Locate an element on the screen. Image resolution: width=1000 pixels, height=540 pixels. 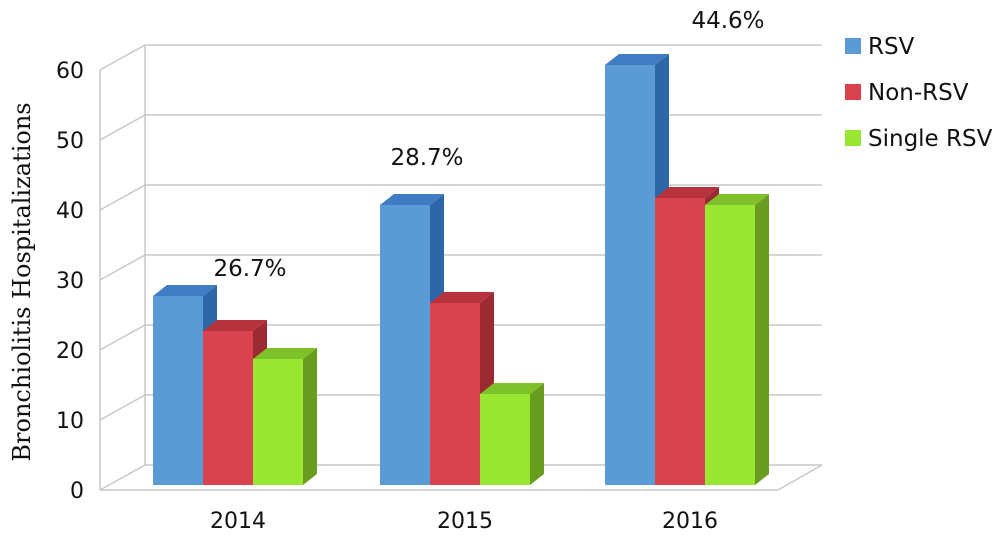
chart-legend: RSV Non-RSV Single RSV is located at coordinates (919, 93).